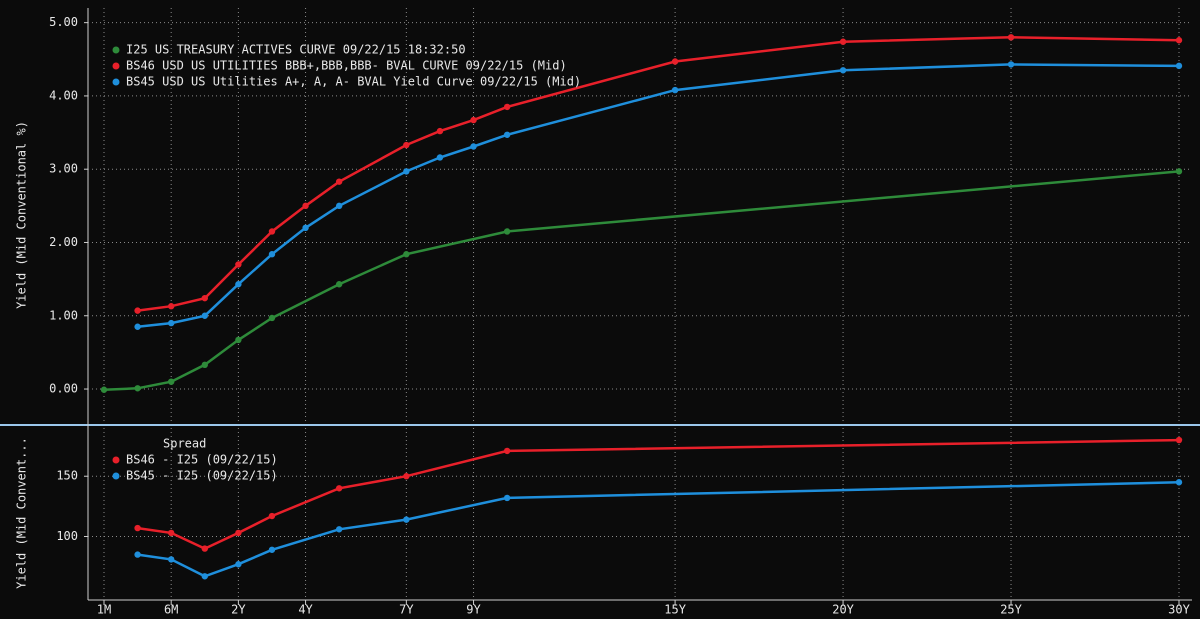 This screenshot has height=619, width=1200. I want to click on y-axis-label: Yield (Mid Conventional %), so click(22, 215).